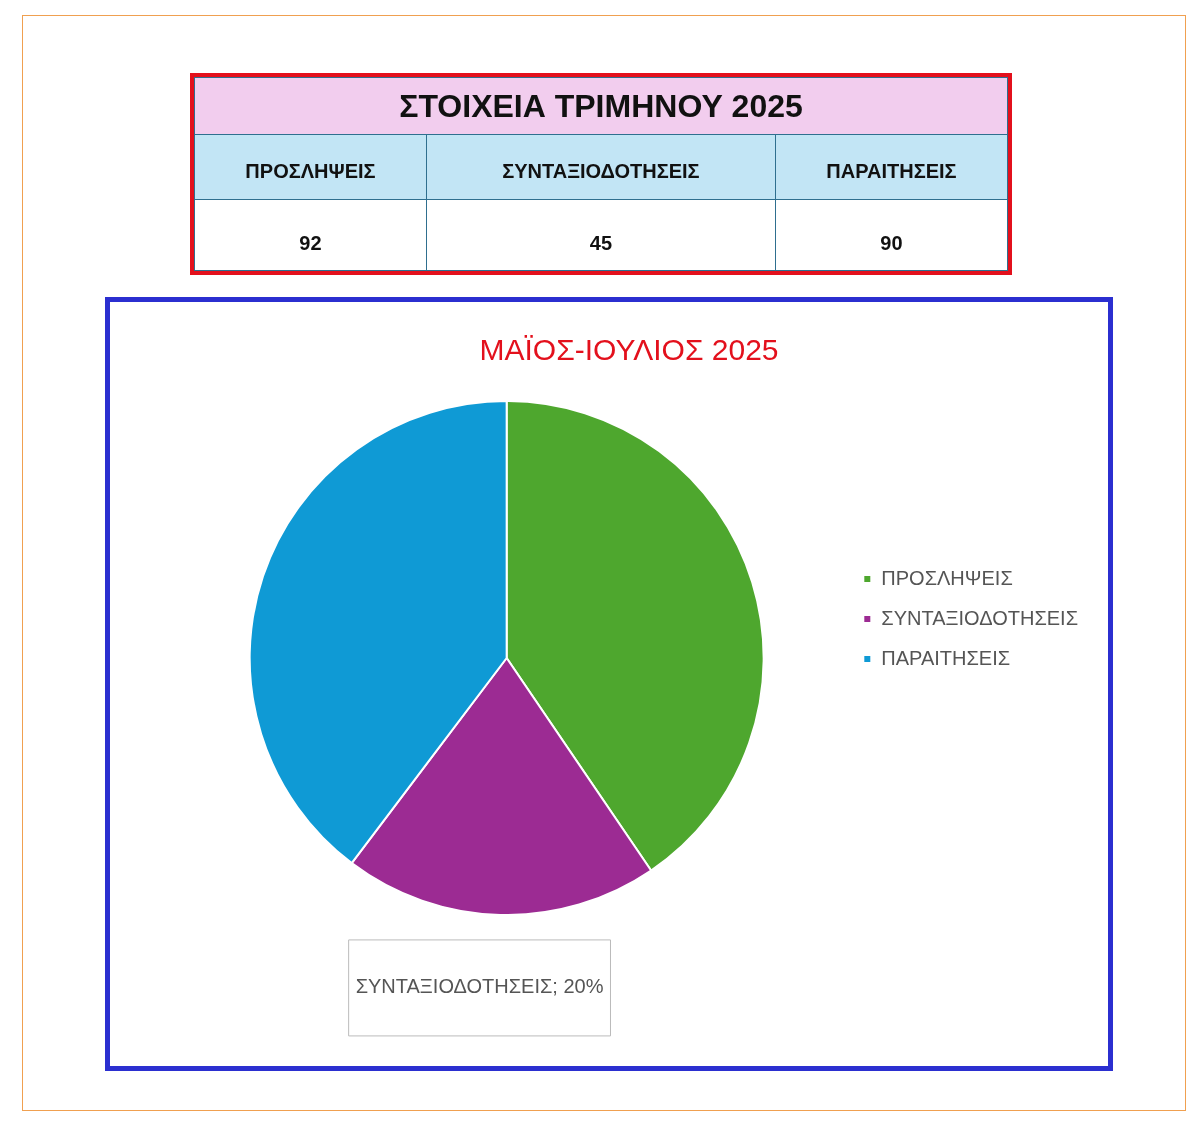 The height and width of the screenshot is (1132, 1200). Describe the element at coordinates (479, 986) in the screenshot. I see `data-label: ΣΥΝΤΑΞΙΟΔΟΤΗΣΕΙΣ; 20%` at that location.